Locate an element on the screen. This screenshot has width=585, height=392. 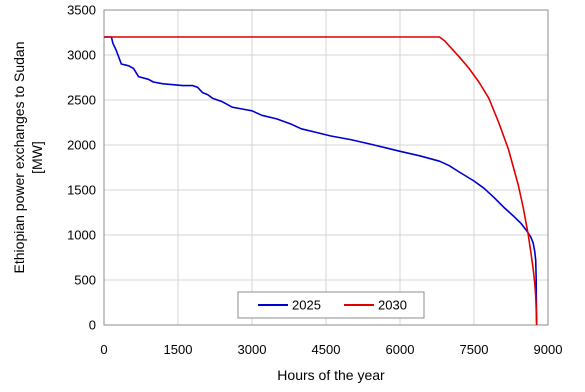
x-tick-label: 7500 is located at coordinates (474, 349).